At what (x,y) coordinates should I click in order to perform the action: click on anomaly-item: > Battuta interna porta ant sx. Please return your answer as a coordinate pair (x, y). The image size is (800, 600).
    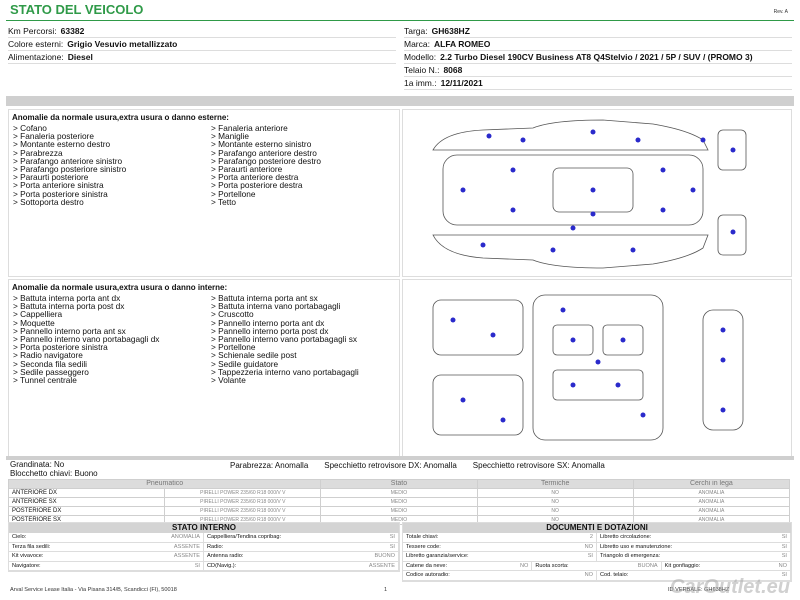
    Looking at the image, I should click on (264, 298).